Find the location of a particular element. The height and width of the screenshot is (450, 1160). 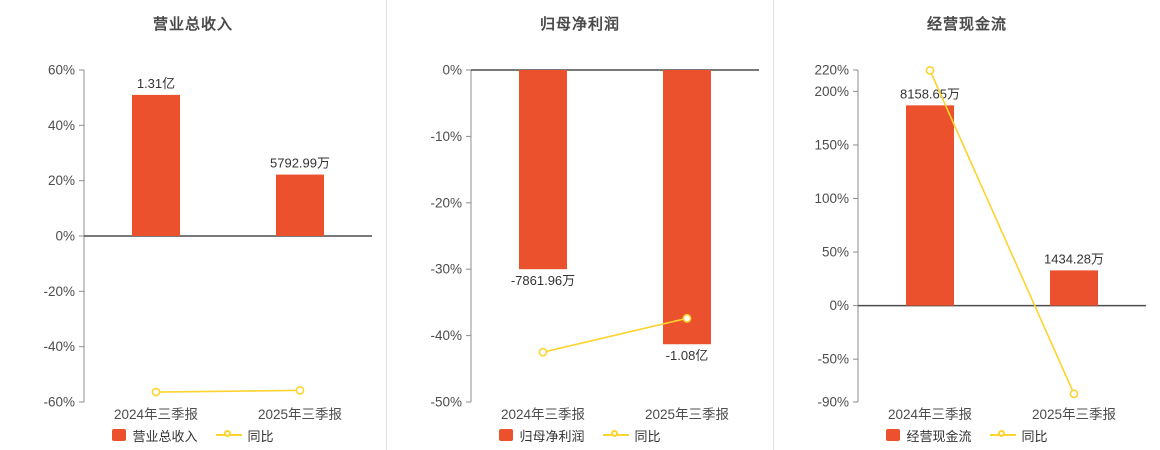

y-axis-tick-label: 100% is located at coordinates (831, 198).